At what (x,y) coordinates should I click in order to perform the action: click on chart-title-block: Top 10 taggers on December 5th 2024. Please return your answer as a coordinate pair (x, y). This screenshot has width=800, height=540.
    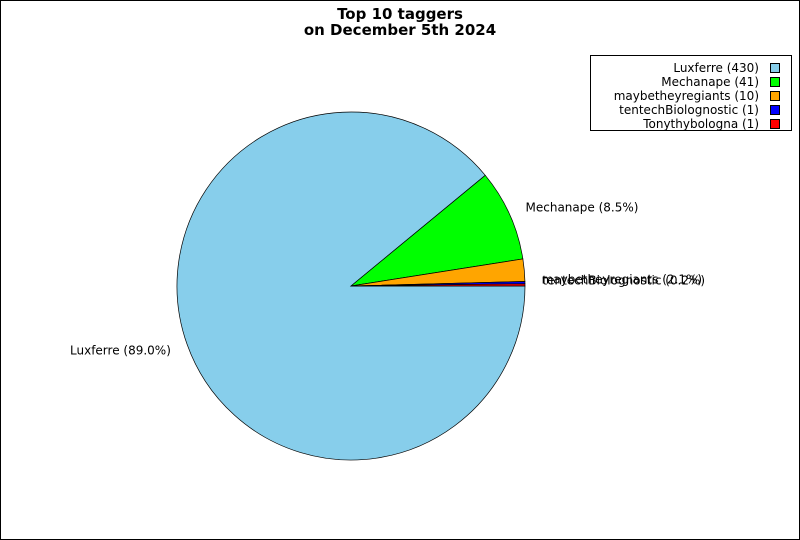
    Looking at the image, I should click on (400, 22).